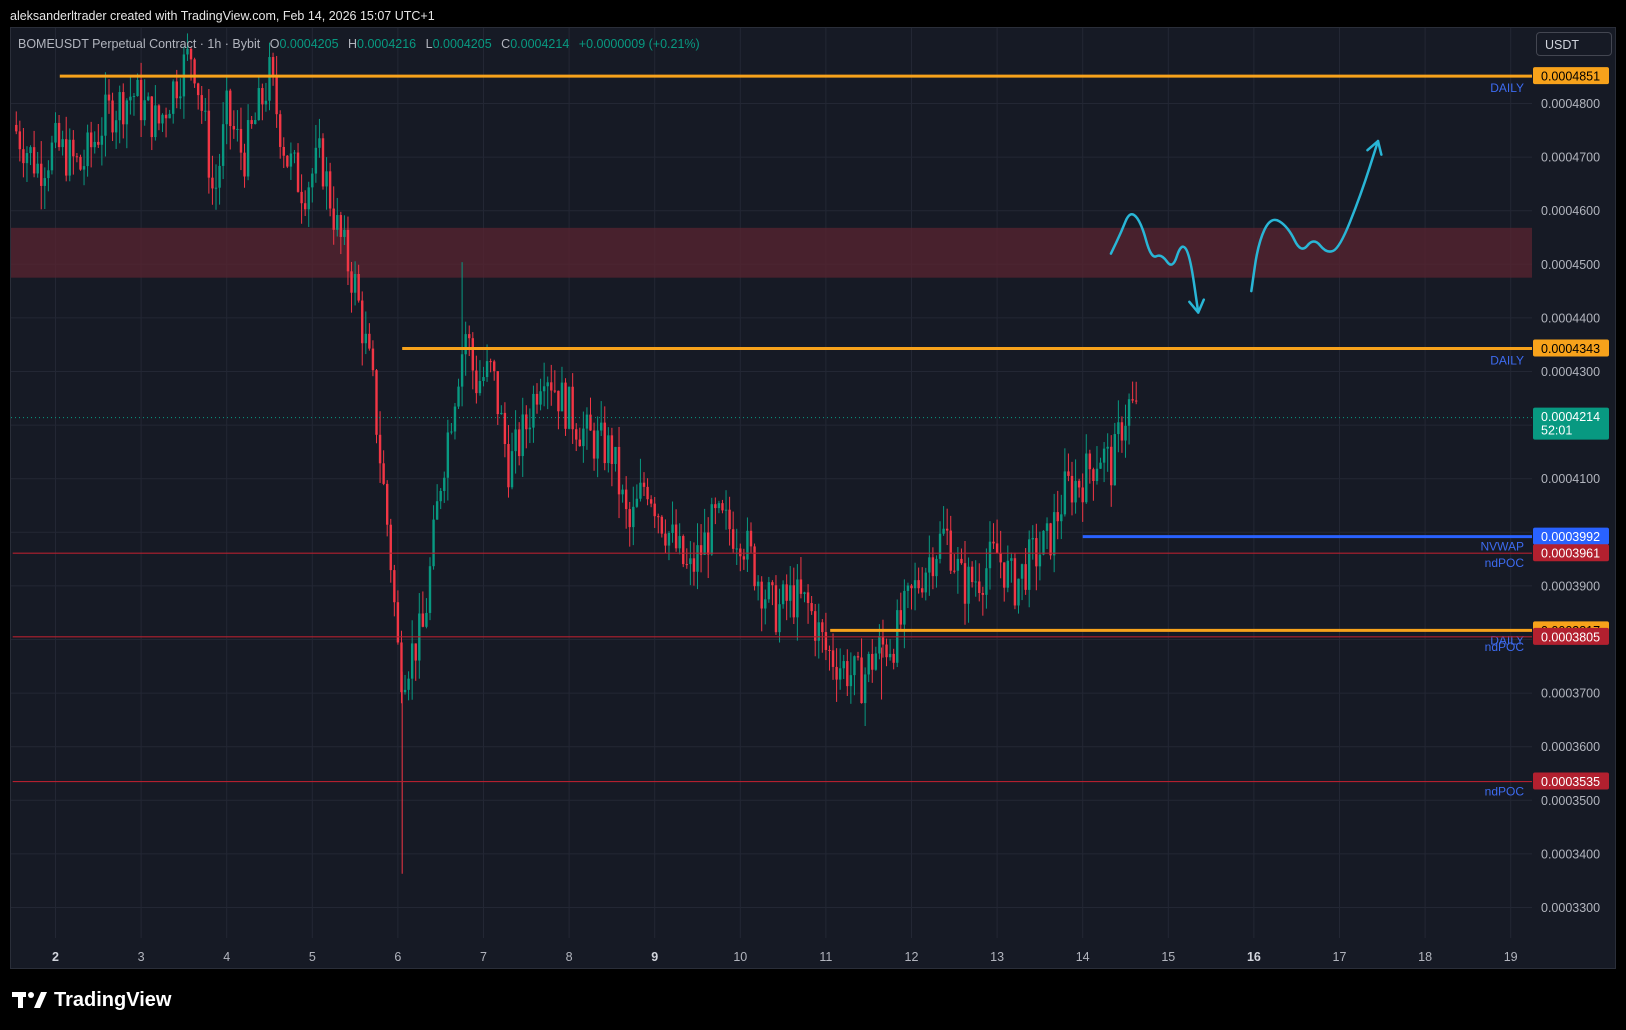 The height and width of the screenshot is (1030, 1626). I want to click on y-axis-tick-label: 0.0004600, so click(1570, 211).